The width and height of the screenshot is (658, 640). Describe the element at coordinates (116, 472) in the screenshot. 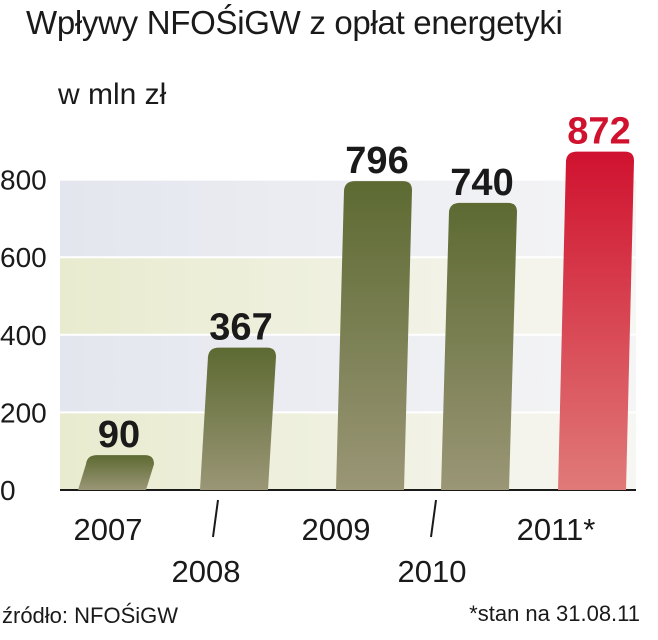

I see `bar-2007` at that location.